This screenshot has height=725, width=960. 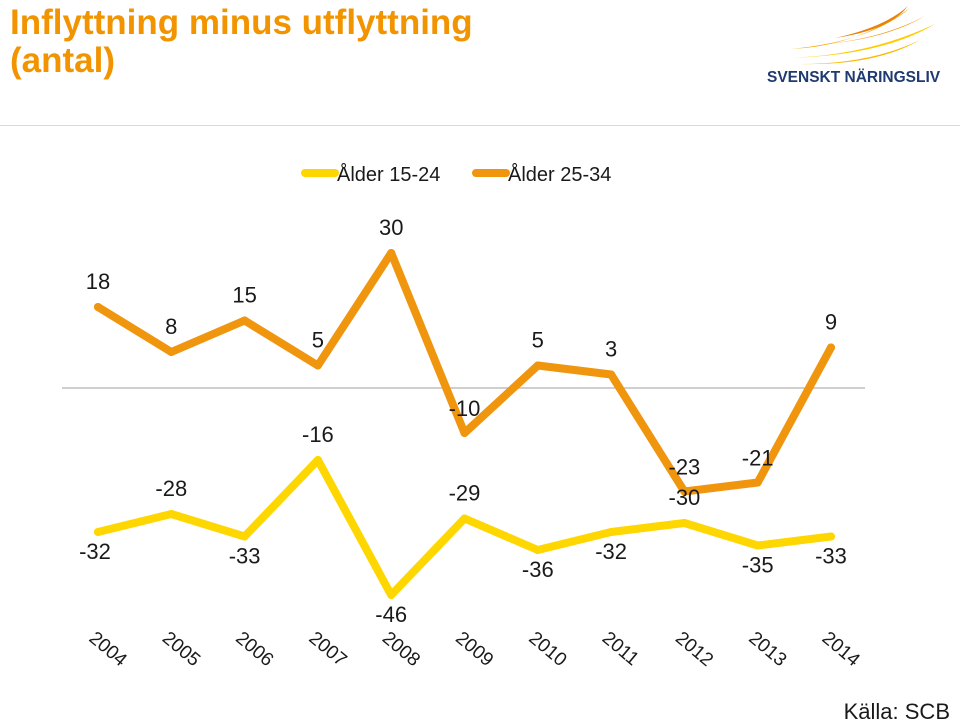 I want to click on data-label: -28, so click(x=171, y=488).